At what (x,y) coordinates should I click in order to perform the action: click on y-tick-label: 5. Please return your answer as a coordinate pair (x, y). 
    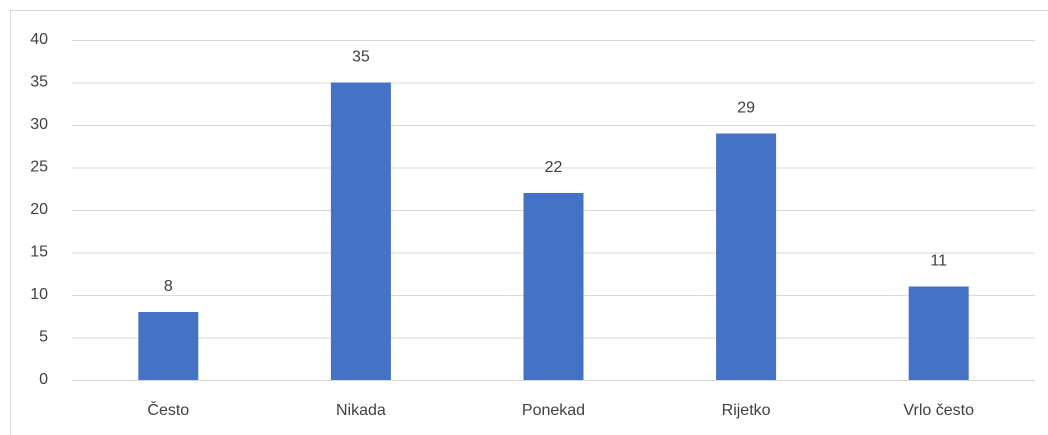
    Looking at the image, I should click on (43, 337).